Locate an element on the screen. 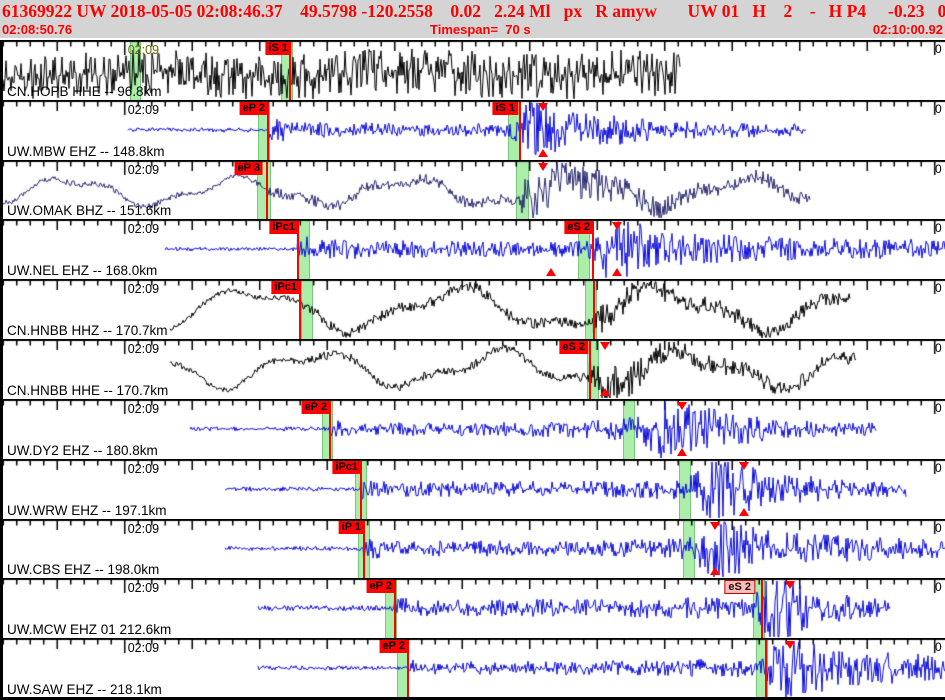 The height and width of the screenshot is (700, 945). time-bar: 02:08:50.76 Timespan= 70 s 02:10:00.92 is located at coordinates (472, 30).